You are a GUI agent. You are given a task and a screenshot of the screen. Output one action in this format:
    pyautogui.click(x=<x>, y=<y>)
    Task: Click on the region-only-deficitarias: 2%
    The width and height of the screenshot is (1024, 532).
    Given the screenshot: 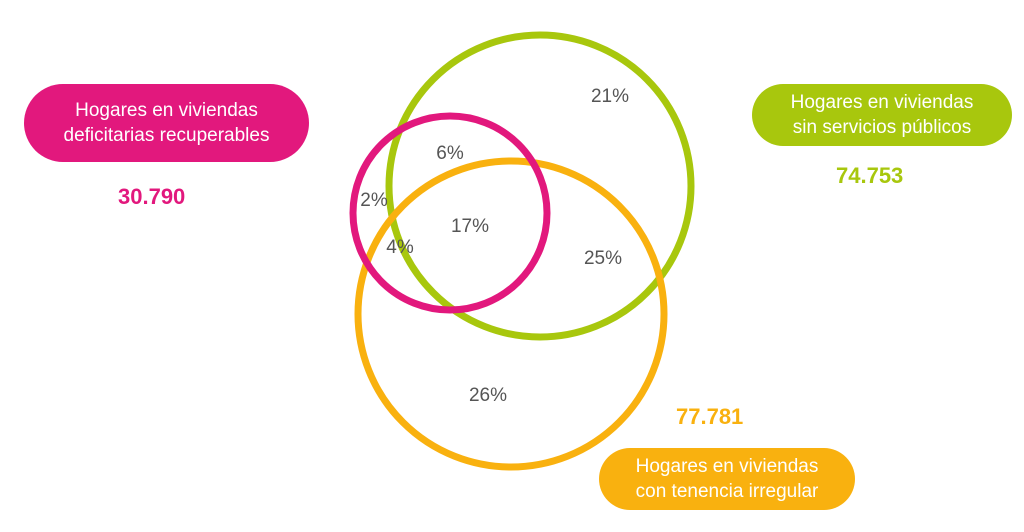 What is the action you would take?
    pyautogui.click(x=374, y=200)
    